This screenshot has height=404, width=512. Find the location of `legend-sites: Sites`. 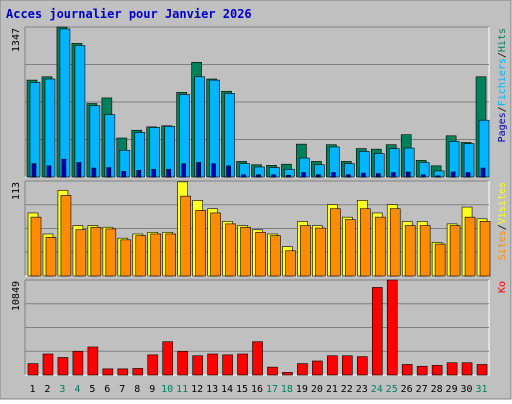

legend-sites: Sites is located at coordinates (502, 245).